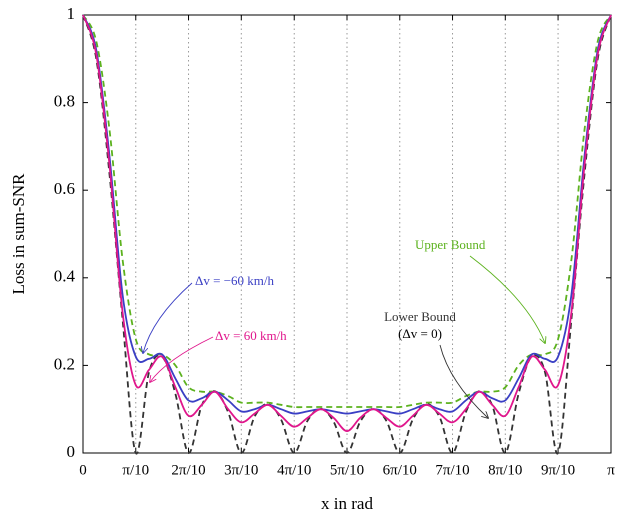  What do you see at coordinates (347, 503) in the screenshot?
I see `x-axis-title: x in rad` at bounding box center [347, 503].